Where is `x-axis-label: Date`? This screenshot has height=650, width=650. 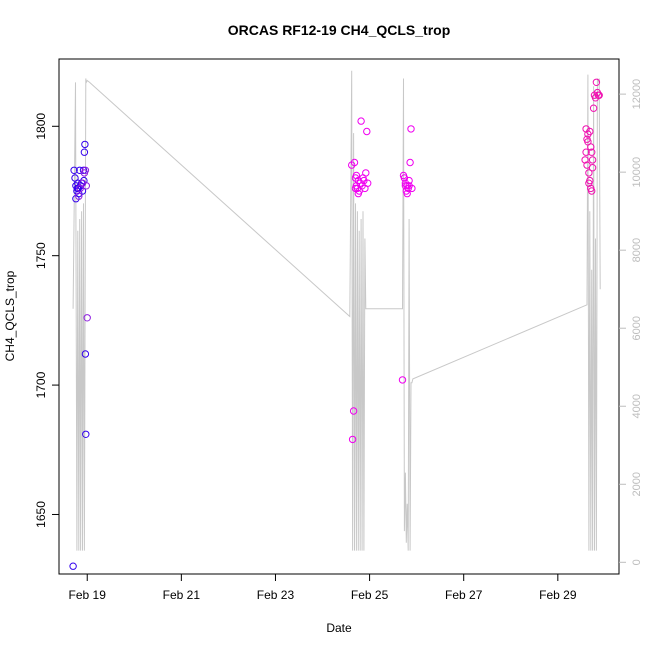 x-axis-label: Date is located at coordinates (339, 628).